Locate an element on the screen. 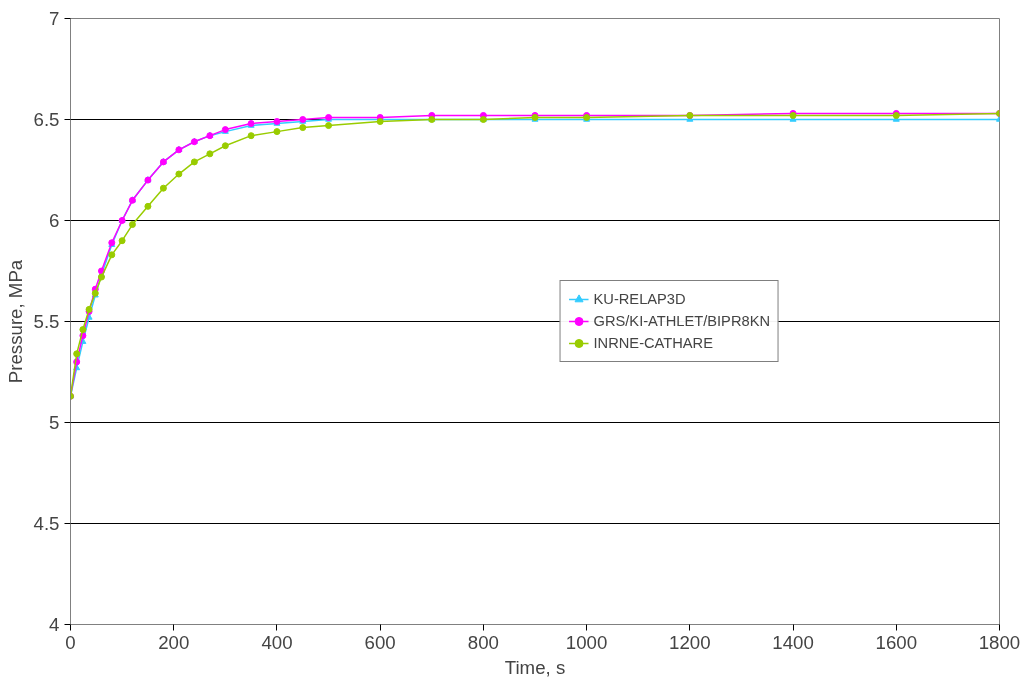  x-tick-label: 600 is located at coordinates (380, 642).